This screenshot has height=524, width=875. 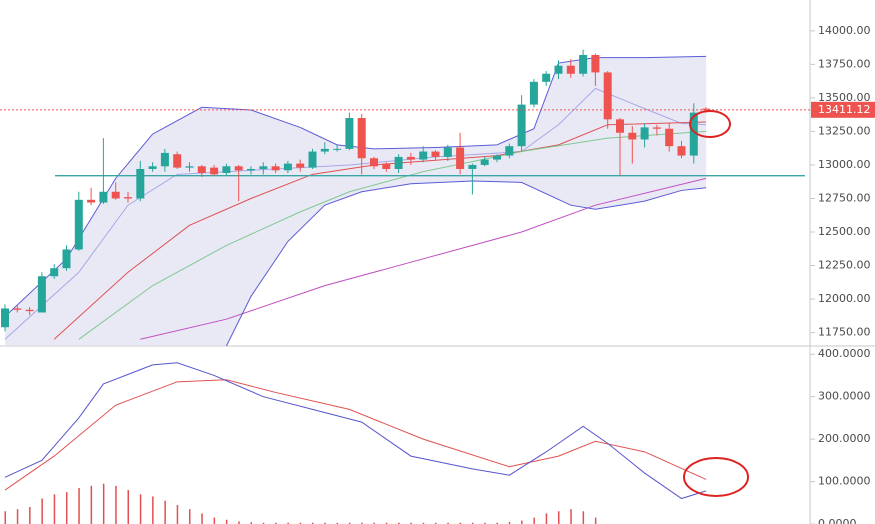 I want to click on y-tick-label: 12750.00, so click(x=844, y=197).